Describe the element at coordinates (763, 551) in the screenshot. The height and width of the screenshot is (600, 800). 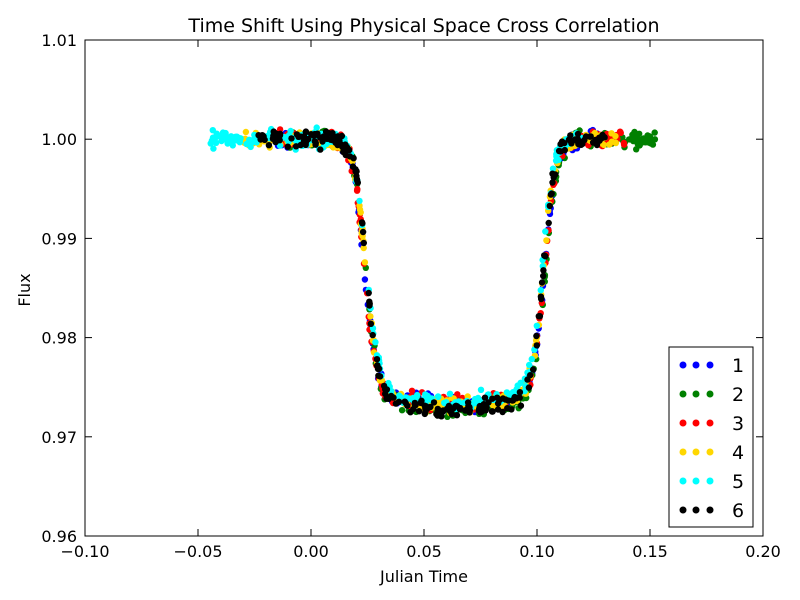
I see `x-tick-label: 0.20` at that location.